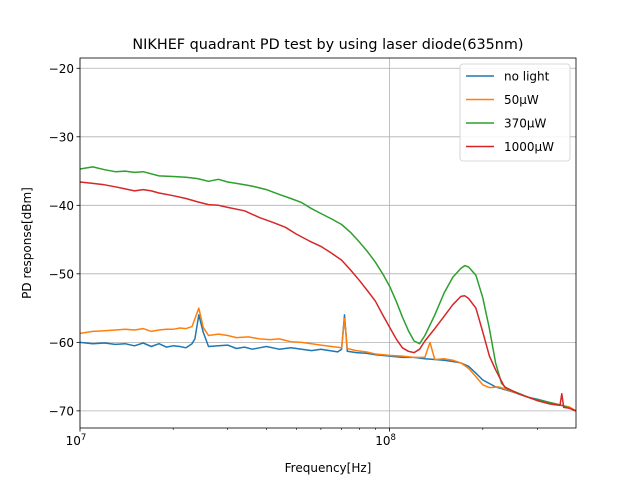  I want to click on legend-label: 50μW, so click(521, 100).